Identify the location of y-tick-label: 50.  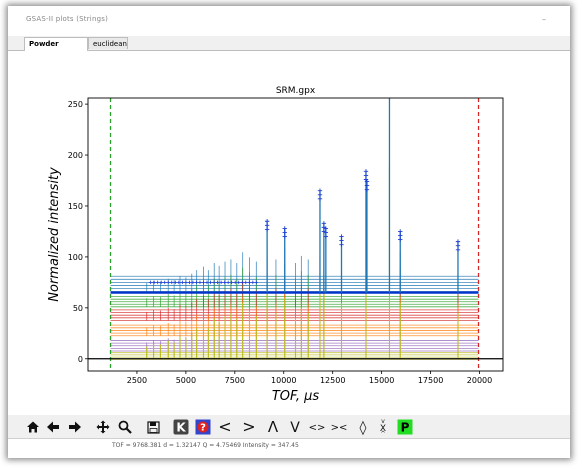
(78, 308).